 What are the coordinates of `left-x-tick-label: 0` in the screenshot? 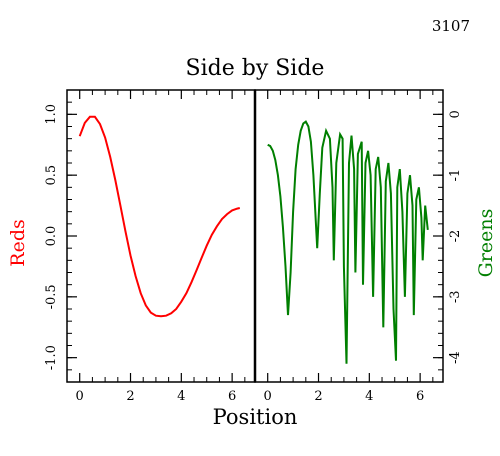 It's located at (80, 396).